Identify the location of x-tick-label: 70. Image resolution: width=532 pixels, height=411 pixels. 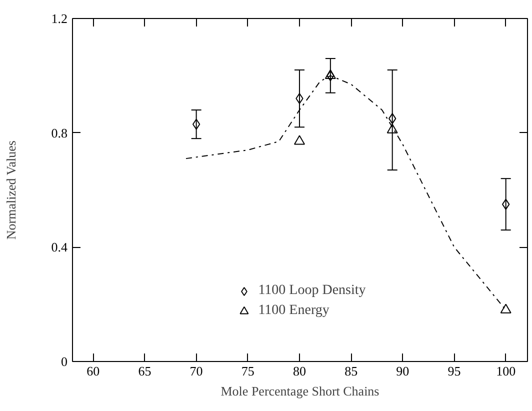
(196, 371).